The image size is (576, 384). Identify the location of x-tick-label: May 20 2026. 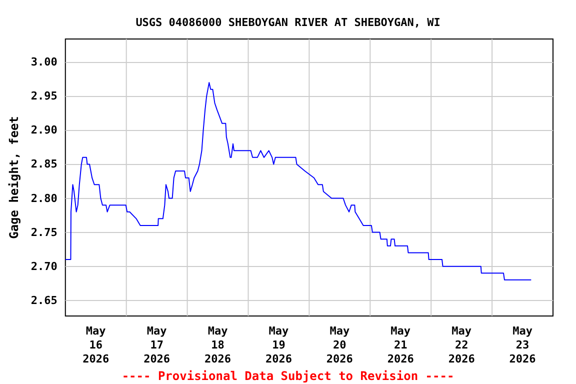
(340, 345).